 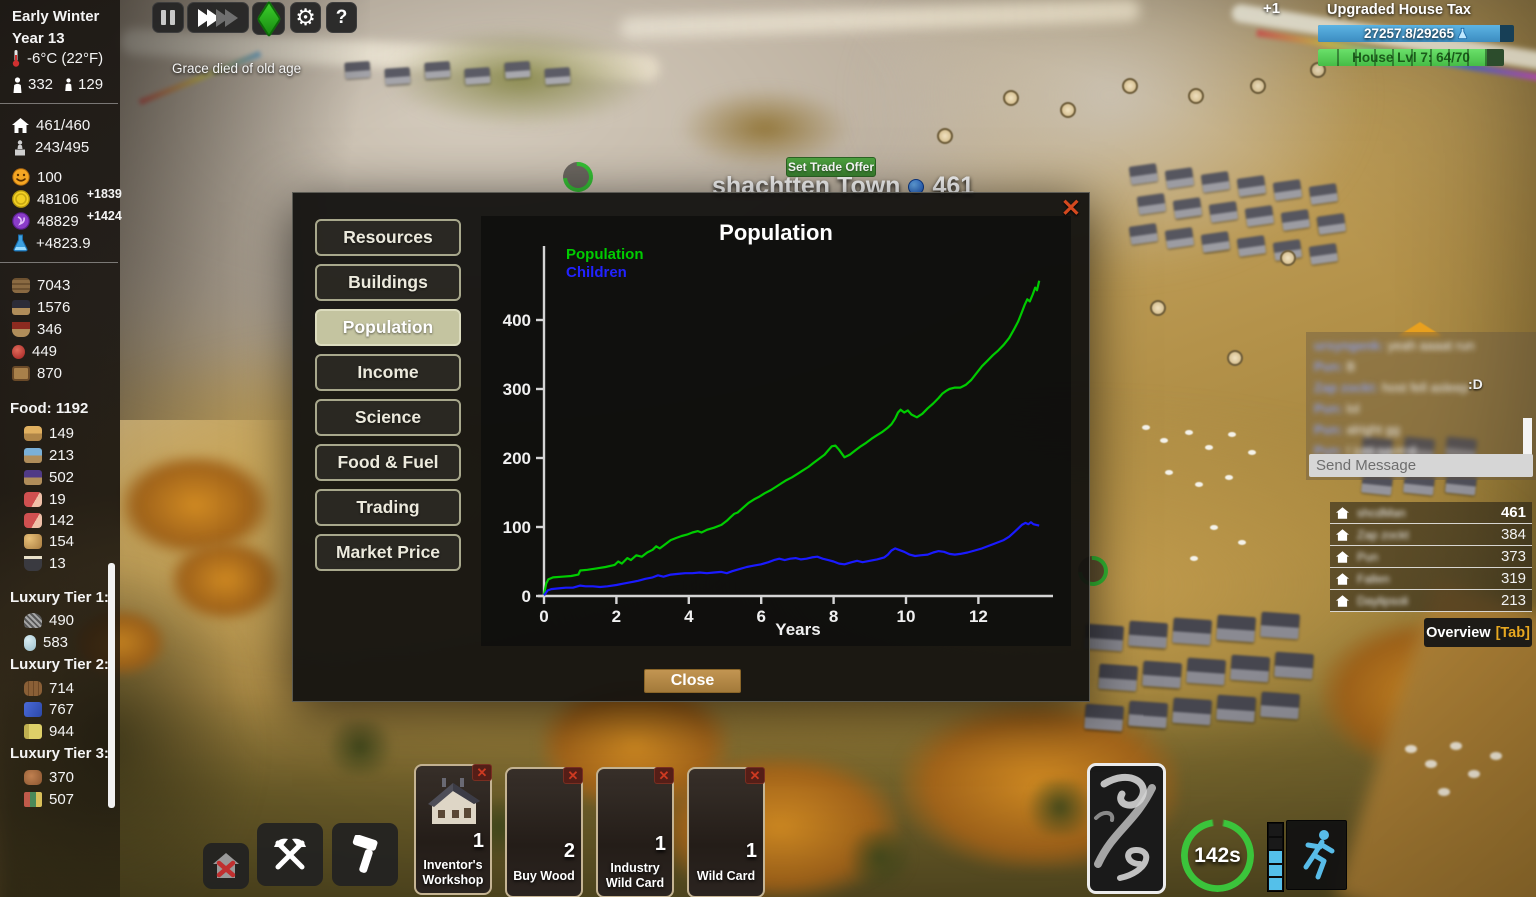 I want to click on luxury-row: 714, so click(x=49, y=688).